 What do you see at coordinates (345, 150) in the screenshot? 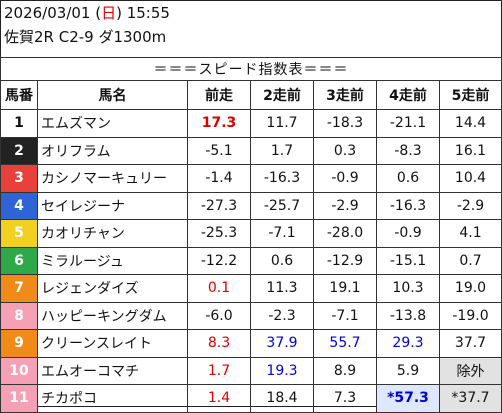
I see `speed-value: 0.3` at bounding box center [345, 150].